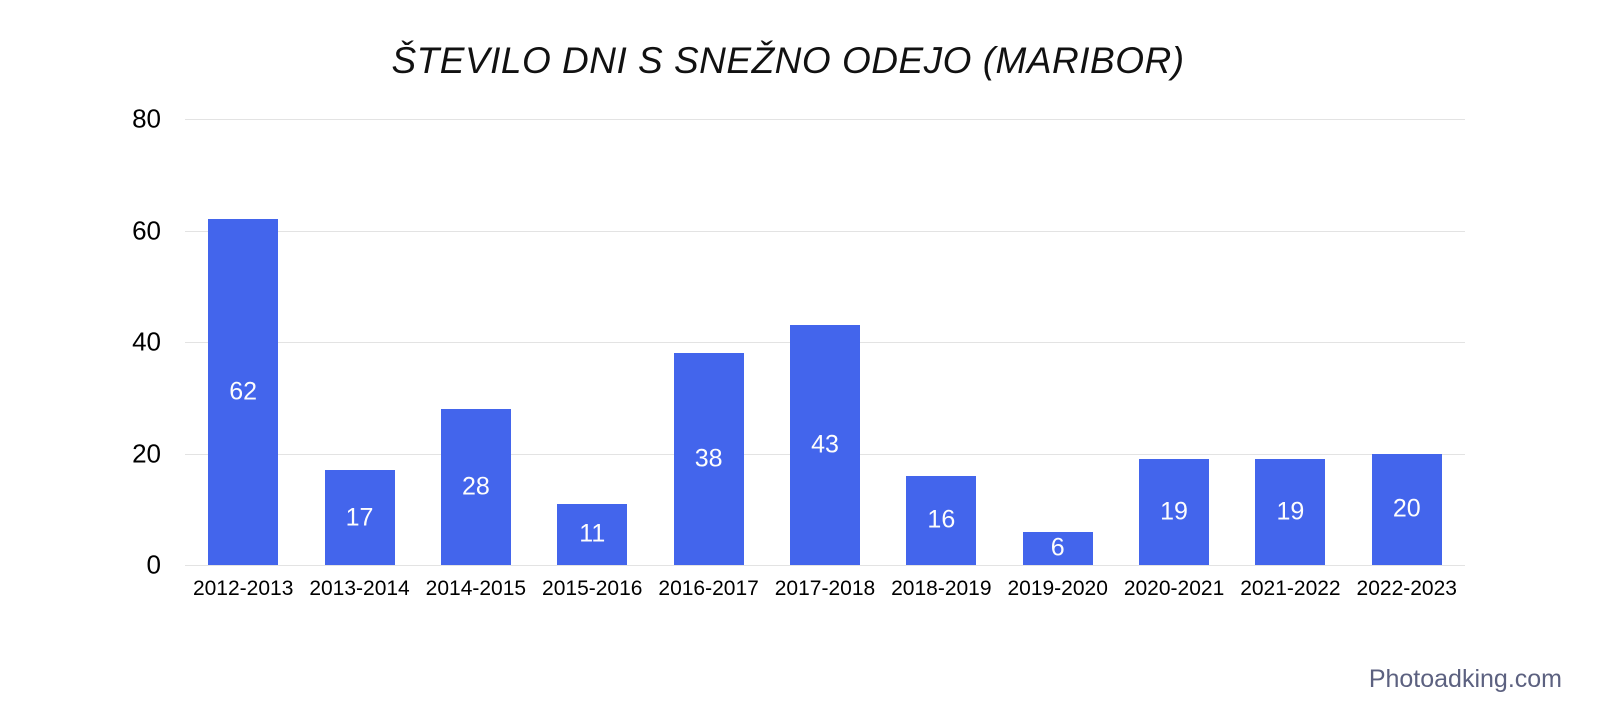 The image size is (1600, 710). What do you see at coordinates (476, 588) in the screenshot?
I see `x-axis-tick-label: 2014-2015` at bounding box center [476, 588].